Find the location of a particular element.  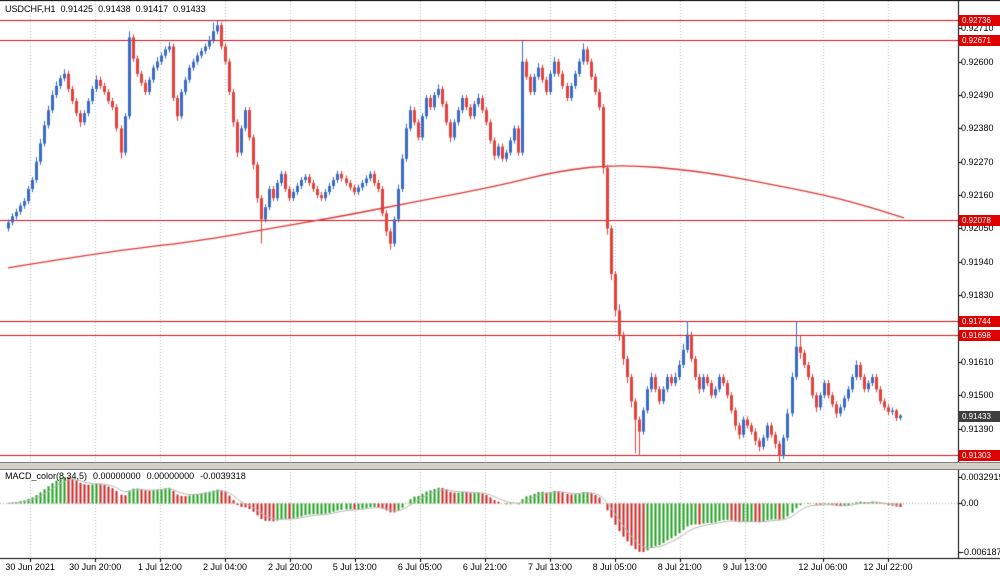

chart-header: USDCHF,H1 0.91425 0.91438 0.91417 0.91433 is located at coordinates (108, 9).